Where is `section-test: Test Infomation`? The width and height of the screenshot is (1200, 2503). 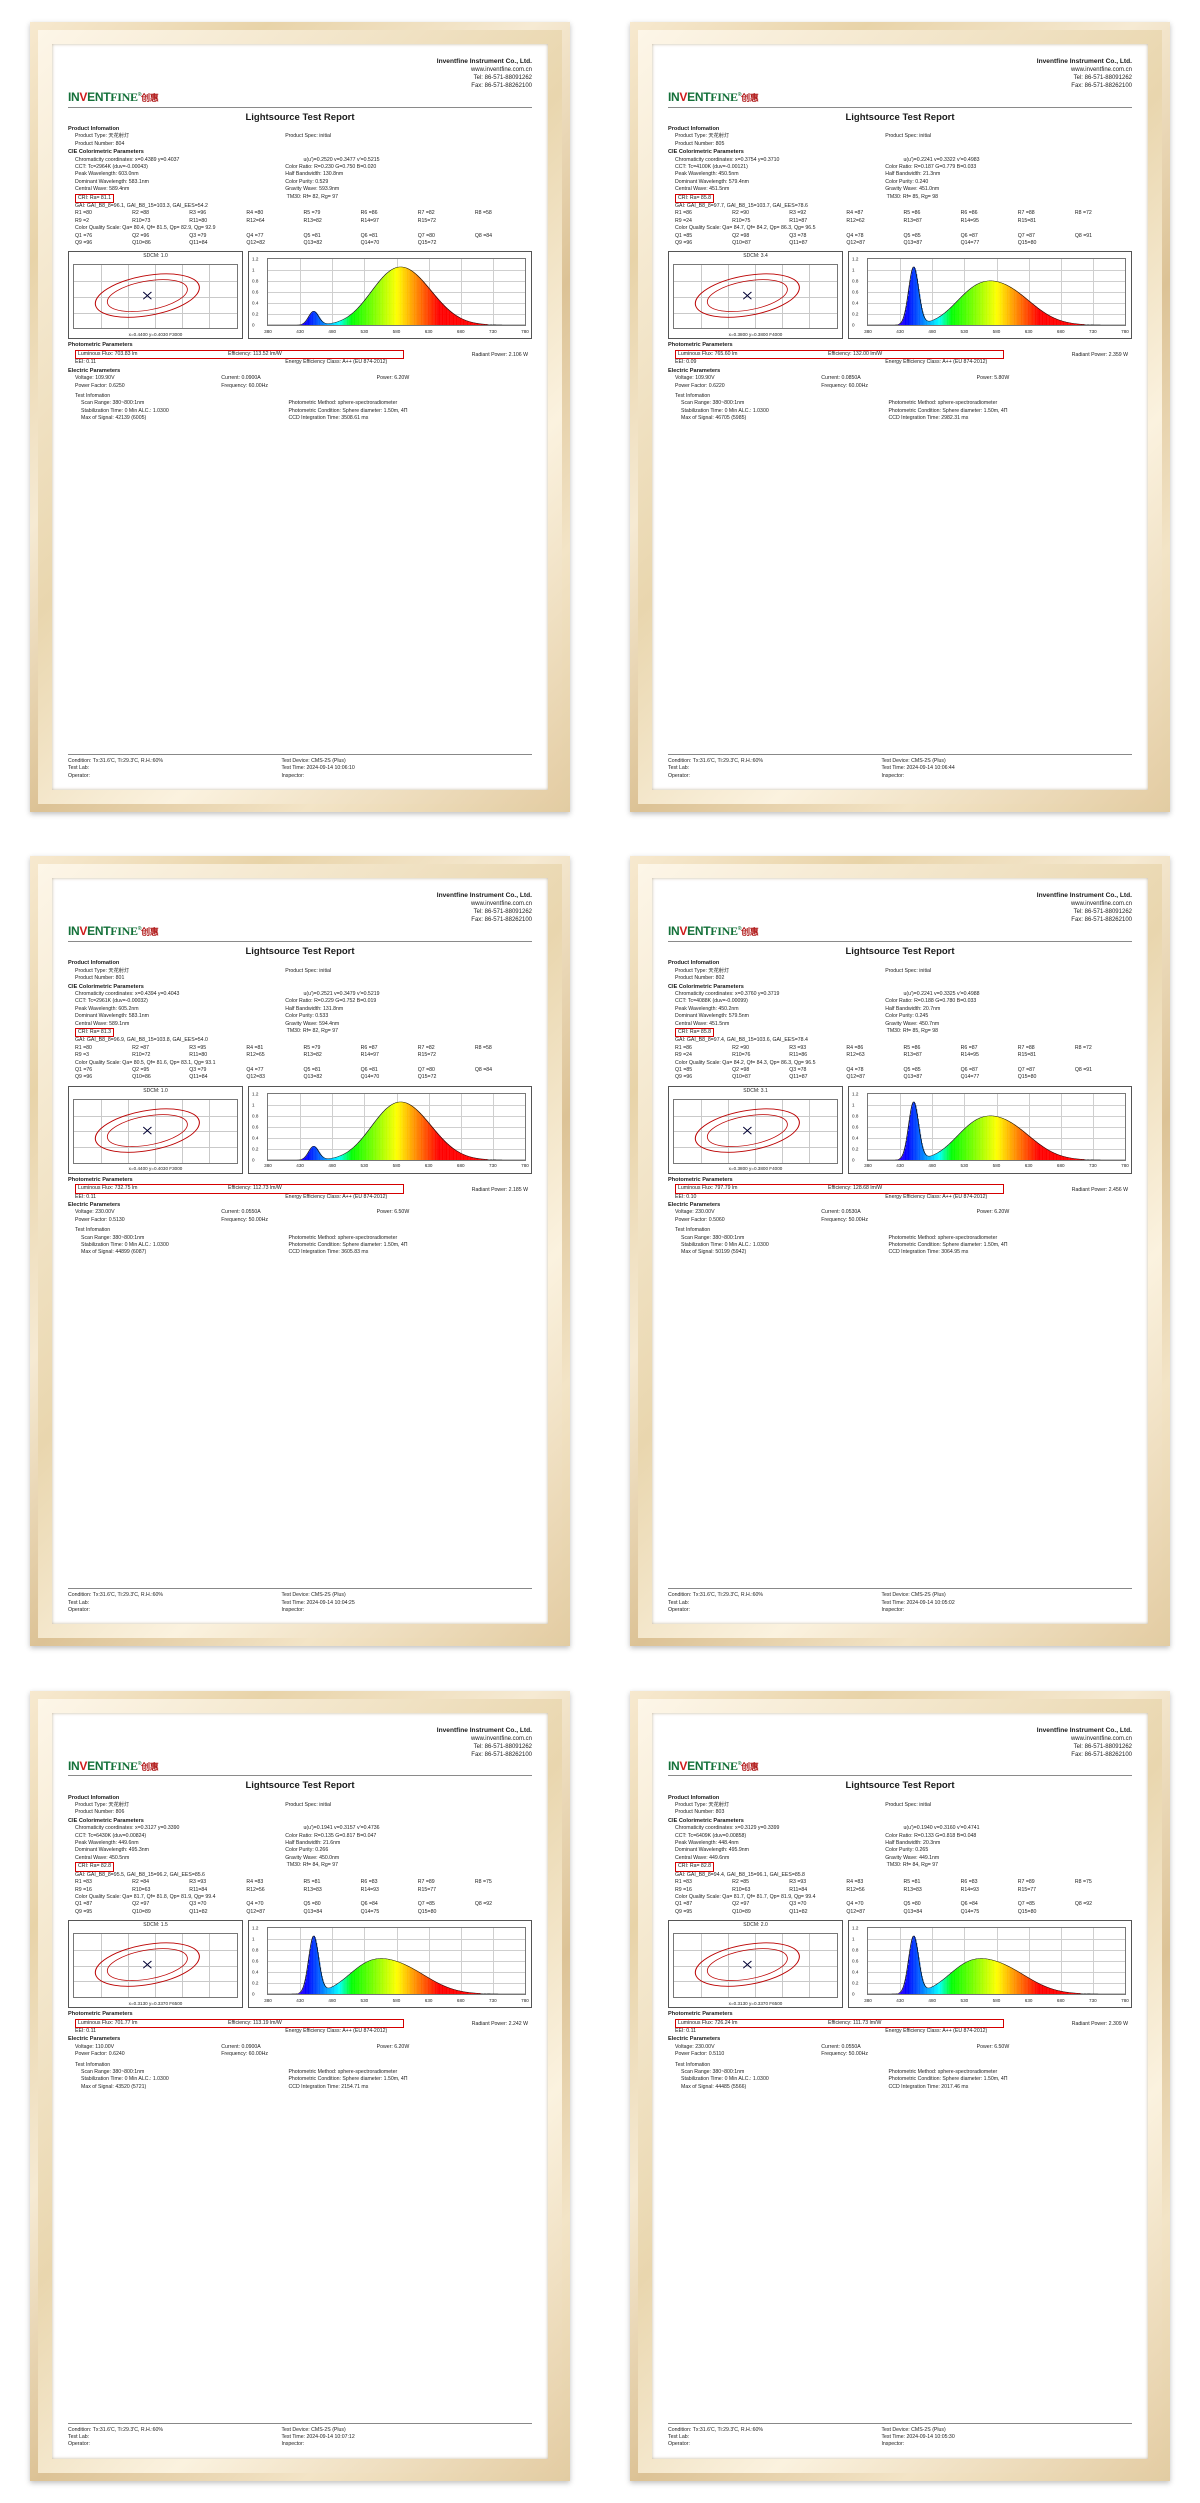
section-test: Test Infomation is located at coordinates (693, 395).